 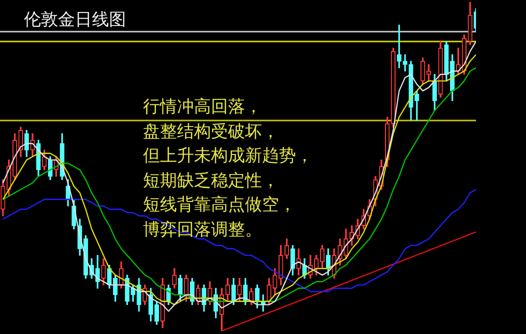 What do you see at coordinates (211, 132) in the screenshot?
I see `annotation: 盘整结构受破坏，` at bounding box center [211, 132].